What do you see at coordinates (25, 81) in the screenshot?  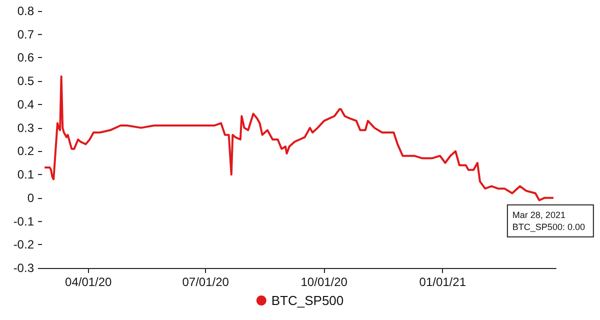 I see `y-tick-label: 0.5` at bounding box center [25, 81].